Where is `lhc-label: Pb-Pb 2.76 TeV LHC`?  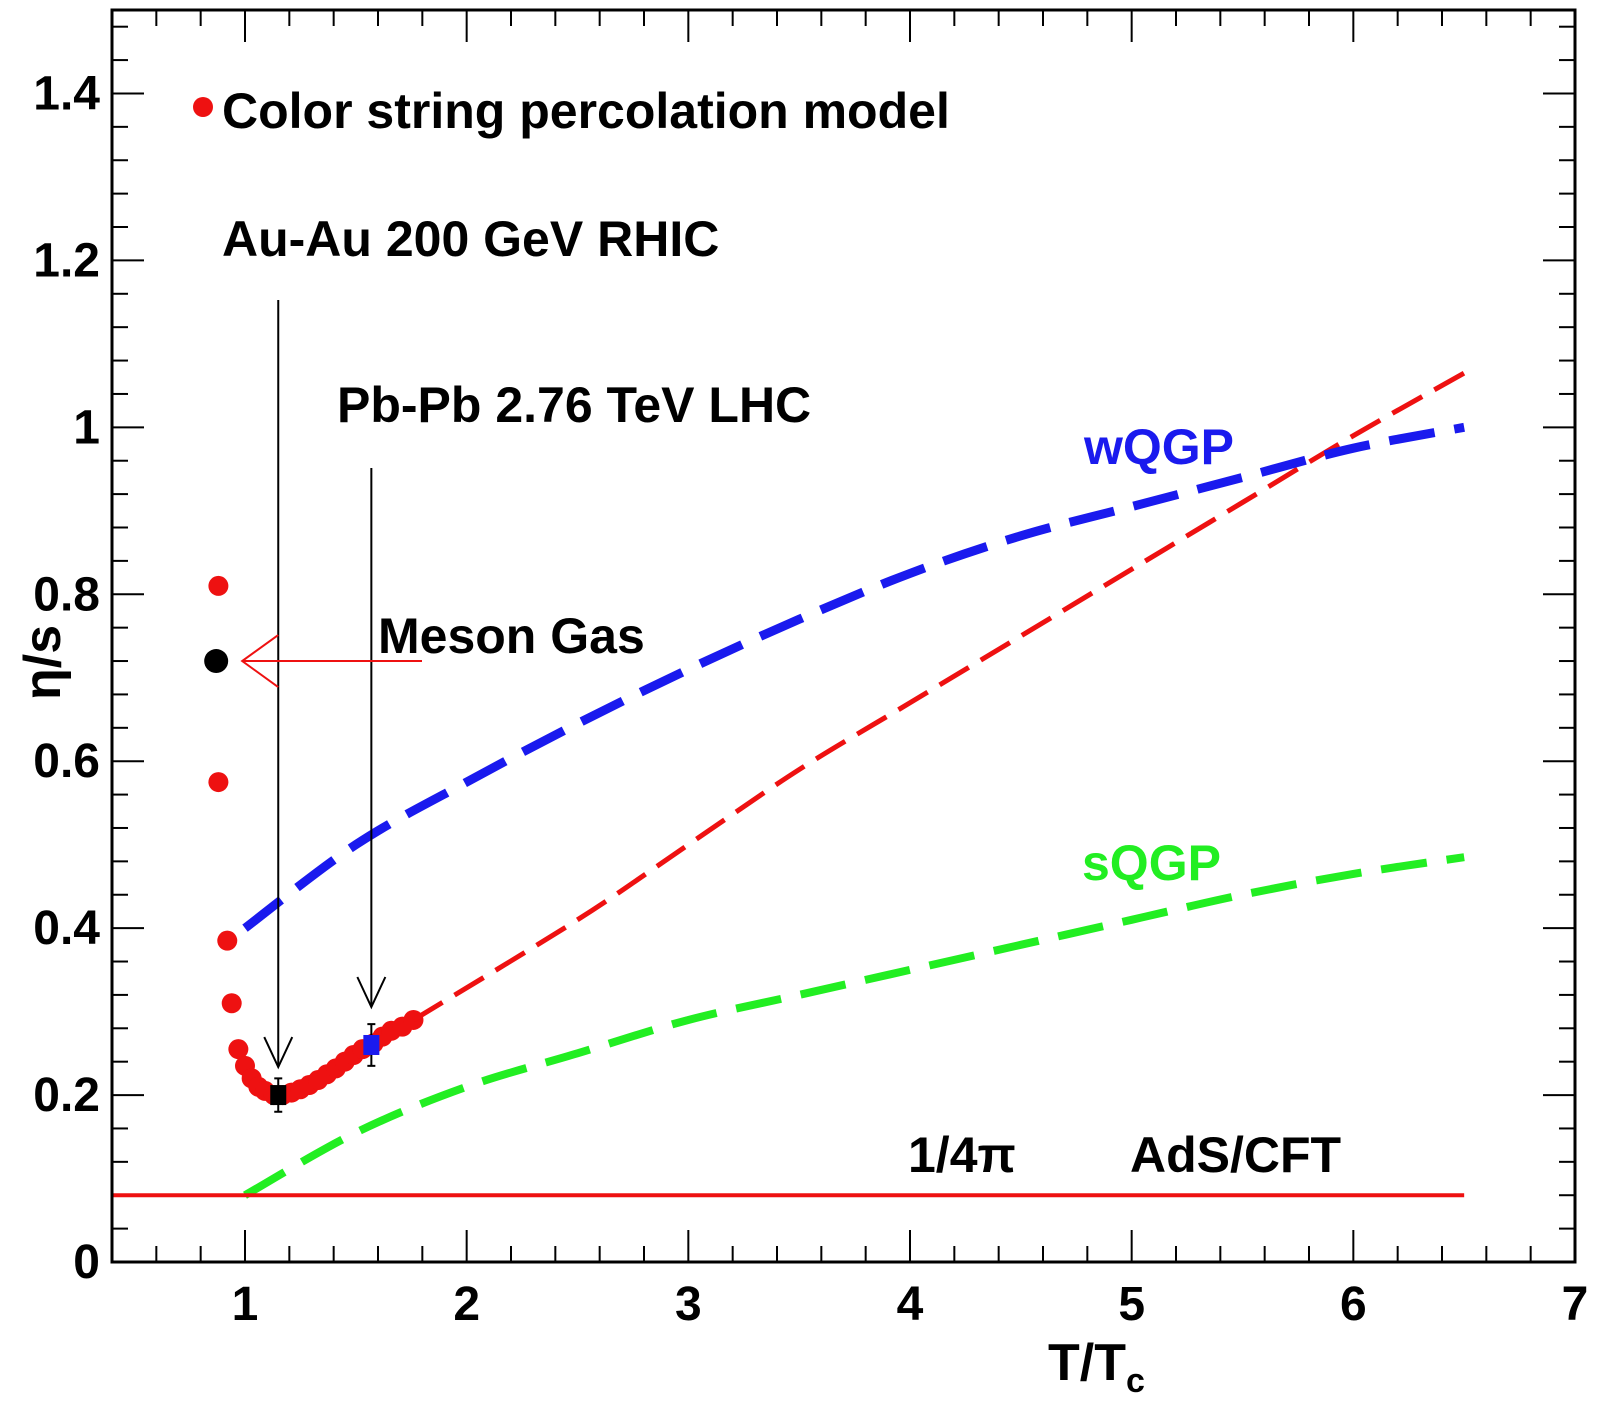
lhc-label: Pb-Pb 2.76 TeV LHC is located at coordinates (574, 405).